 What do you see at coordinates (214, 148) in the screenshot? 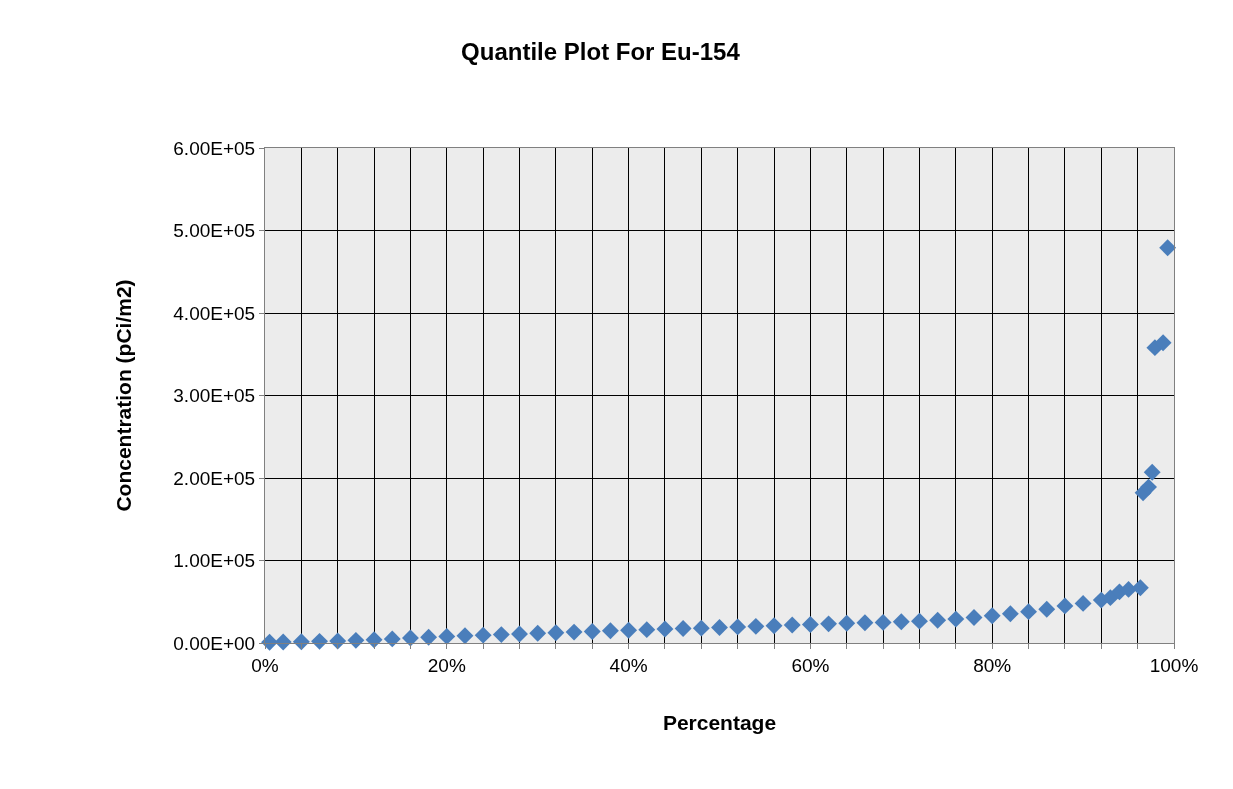
I see `y-tick-label: 6.00E+05` at bounding box center [214, 148].